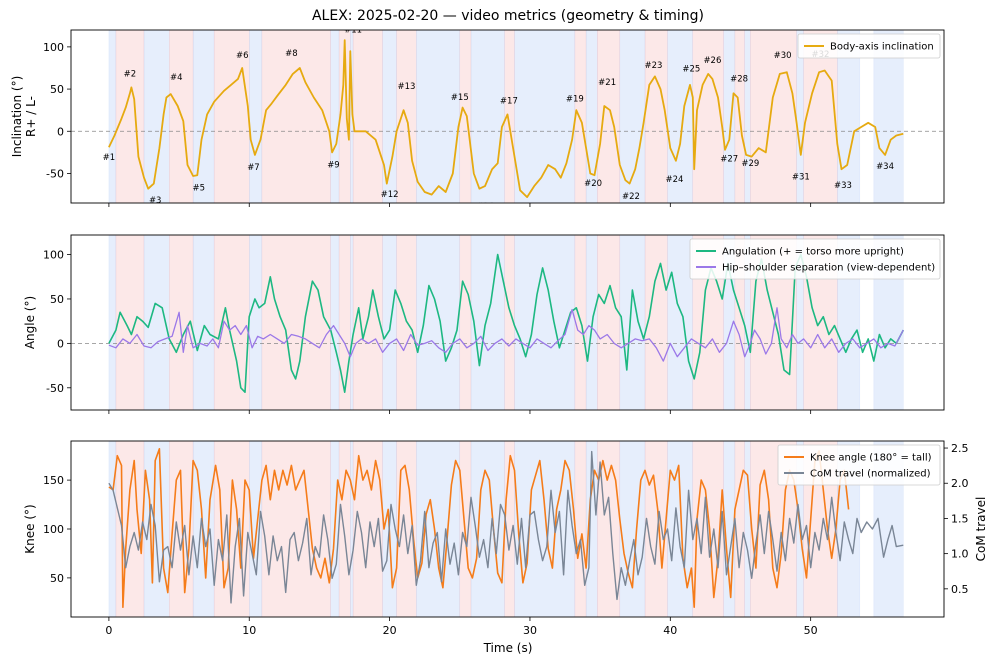 The width and height of the screenshot is (995, 668). I want to click on legend-entry: Hip–shoulder separation (view-dependent), so click(828, 268).